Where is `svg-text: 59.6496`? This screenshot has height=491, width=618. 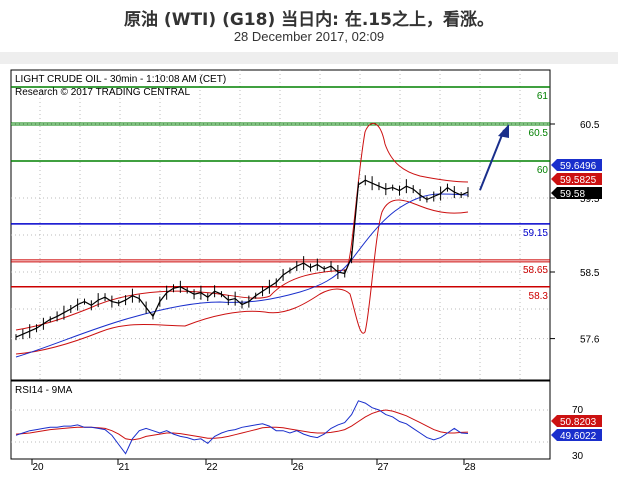
svg-text: 59.6496 is located at coordinates (578, 166).